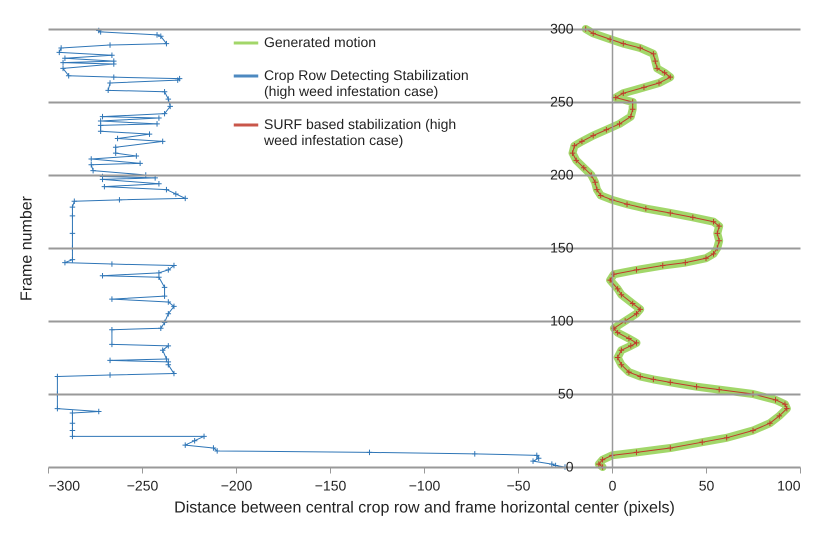 This screenshot has width=832, height=547. Describe the element at coordinates (562, 320) in the screenshot. I see `y-tick-label: 100` at that location.